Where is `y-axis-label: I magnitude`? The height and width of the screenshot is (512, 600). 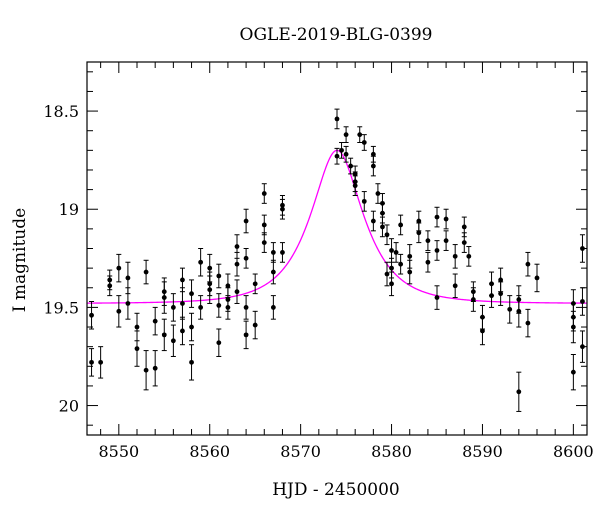
y-axis-label: I magnitude is located at coordinates (20, 260).